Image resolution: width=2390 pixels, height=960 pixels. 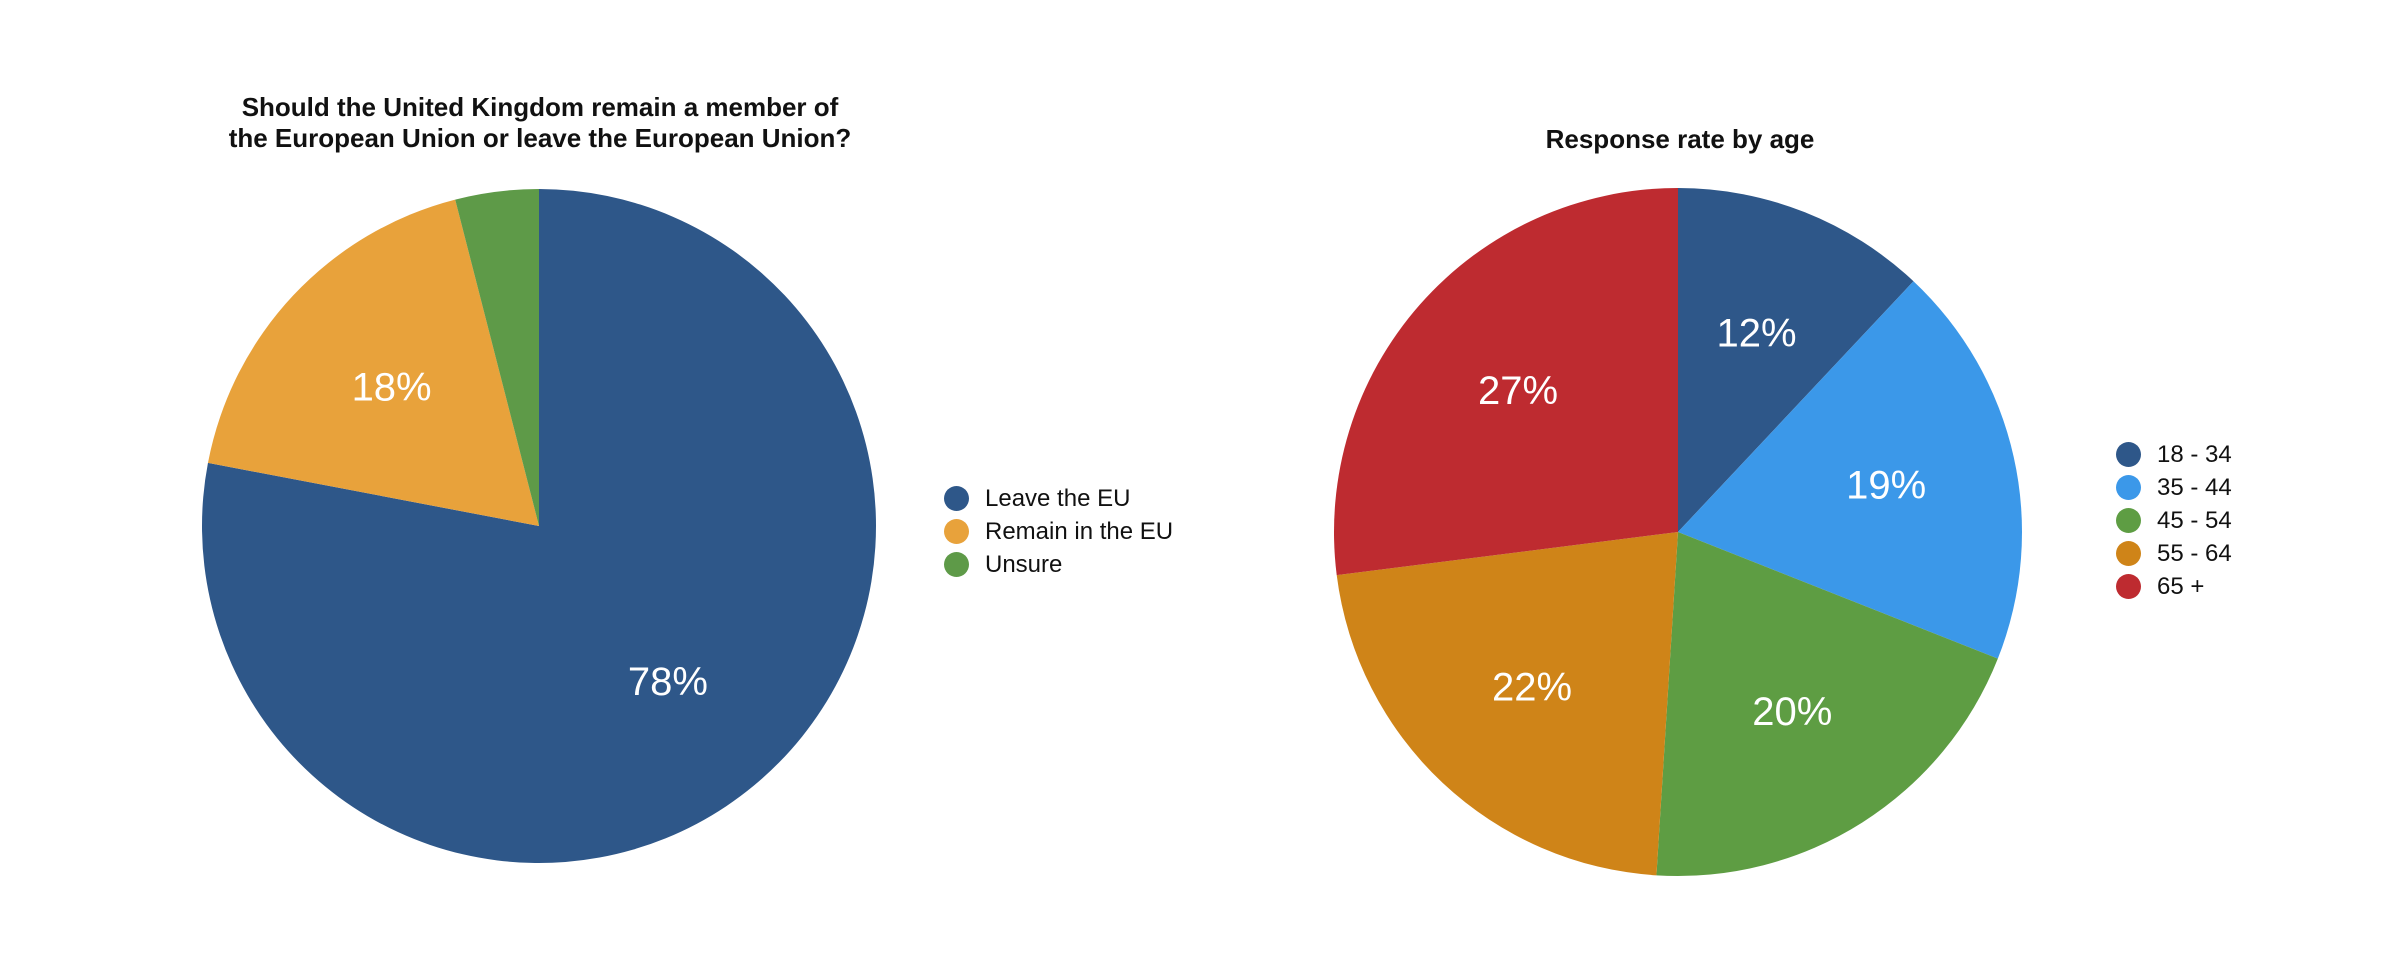 I want to click on legend-item-45-54: 45 - 54, so click(x=2174, y=520).